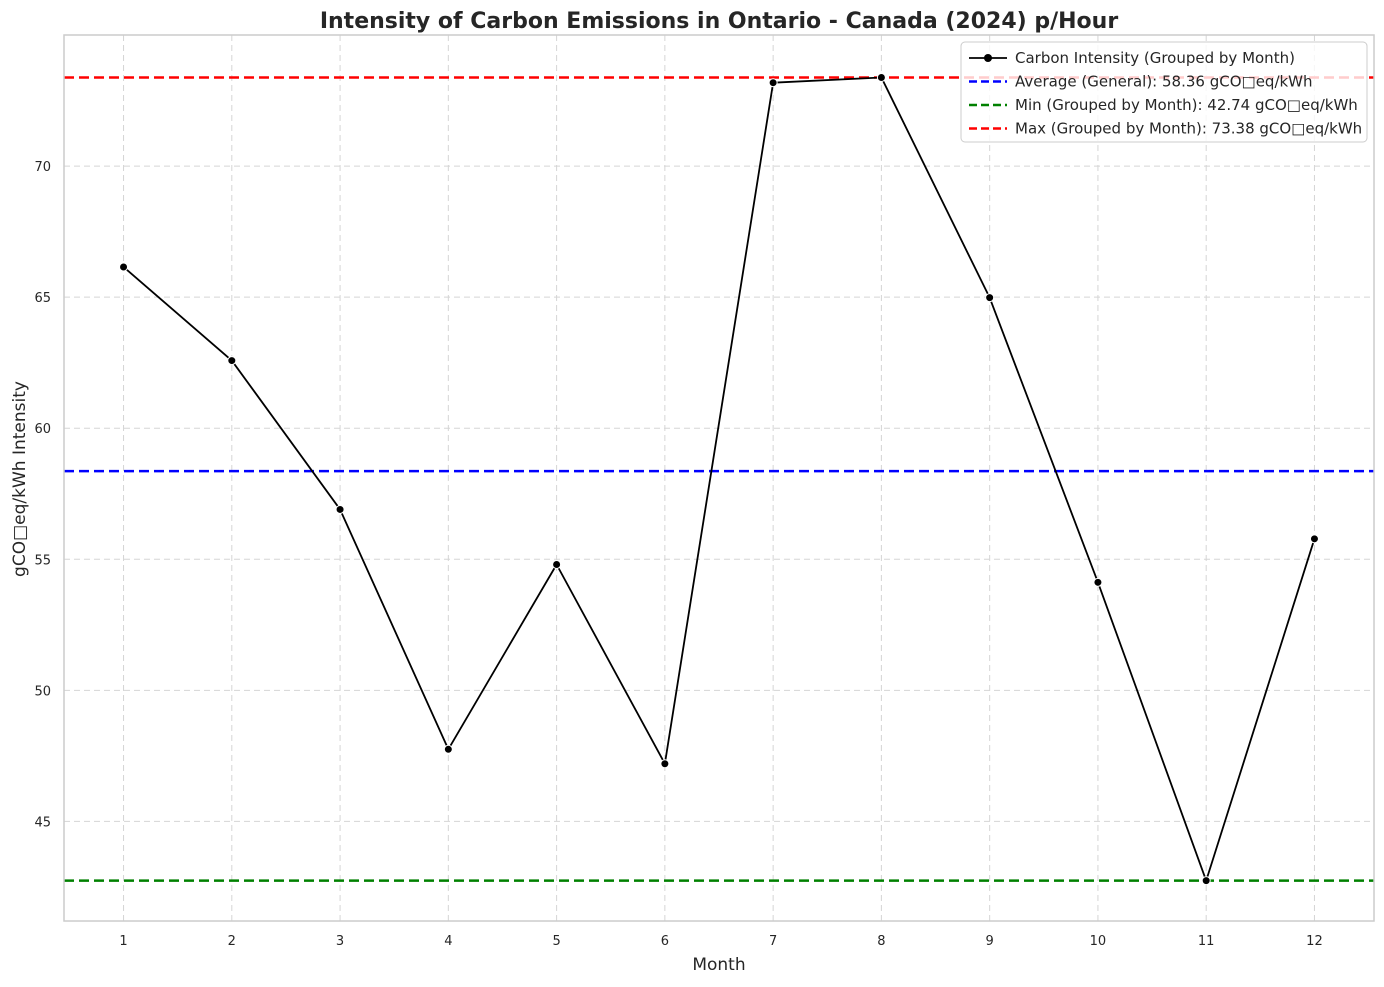 Image resolution: width=1384 pixels, height=987 pixels. Describe the element at coordinates (42, 691) in the screenshot. I see `y-tick-label: 50` at that location.